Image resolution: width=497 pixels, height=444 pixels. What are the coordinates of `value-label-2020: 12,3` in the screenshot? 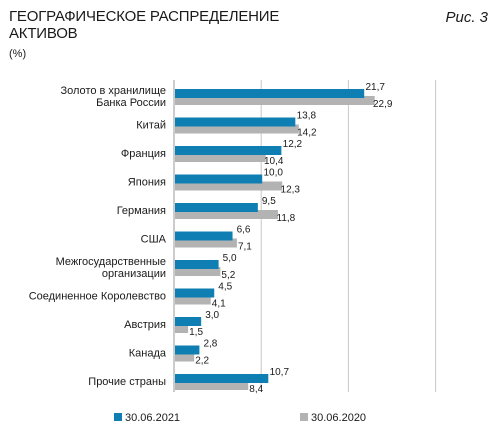 It's located at (291, 190).